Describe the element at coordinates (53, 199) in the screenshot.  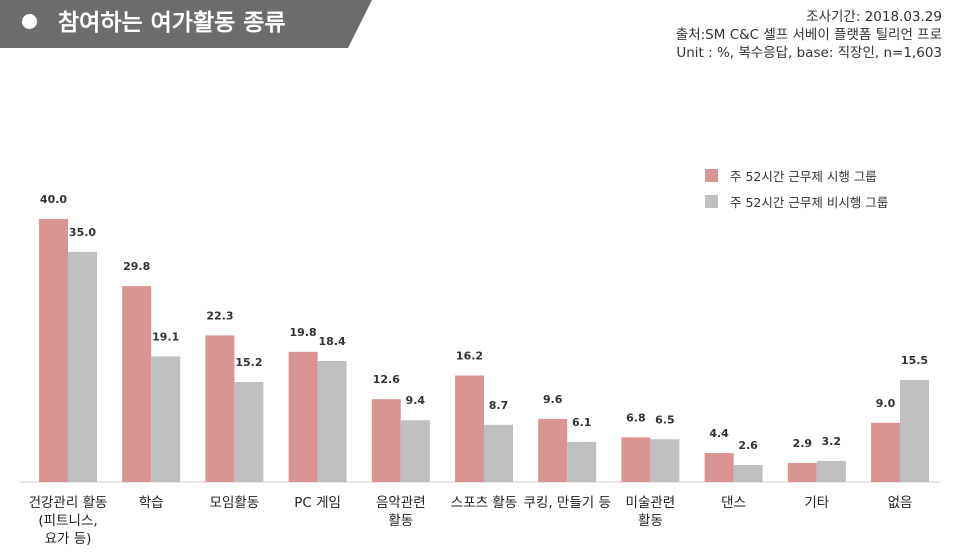
I see `value-label-series-1-cat-0: 40.0` at that location.